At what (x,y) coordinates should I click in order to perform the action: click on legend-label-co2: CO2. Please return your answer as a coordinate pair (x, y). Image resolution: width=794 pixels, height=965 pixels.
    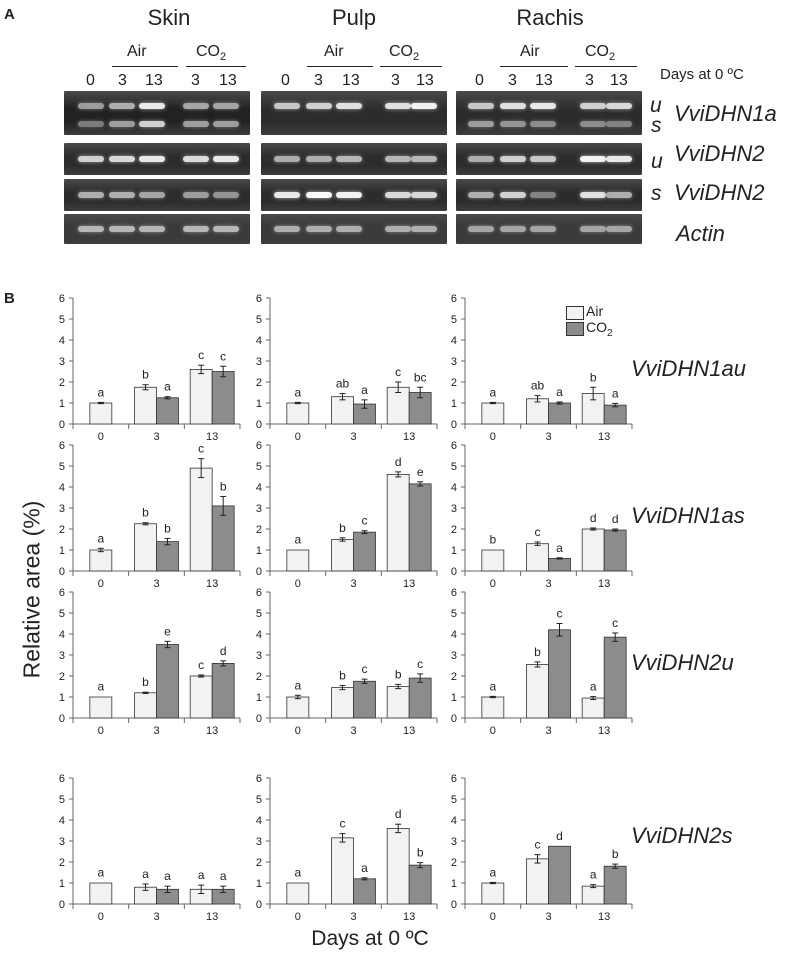
    Looking at the image, I should click on (599, 329).